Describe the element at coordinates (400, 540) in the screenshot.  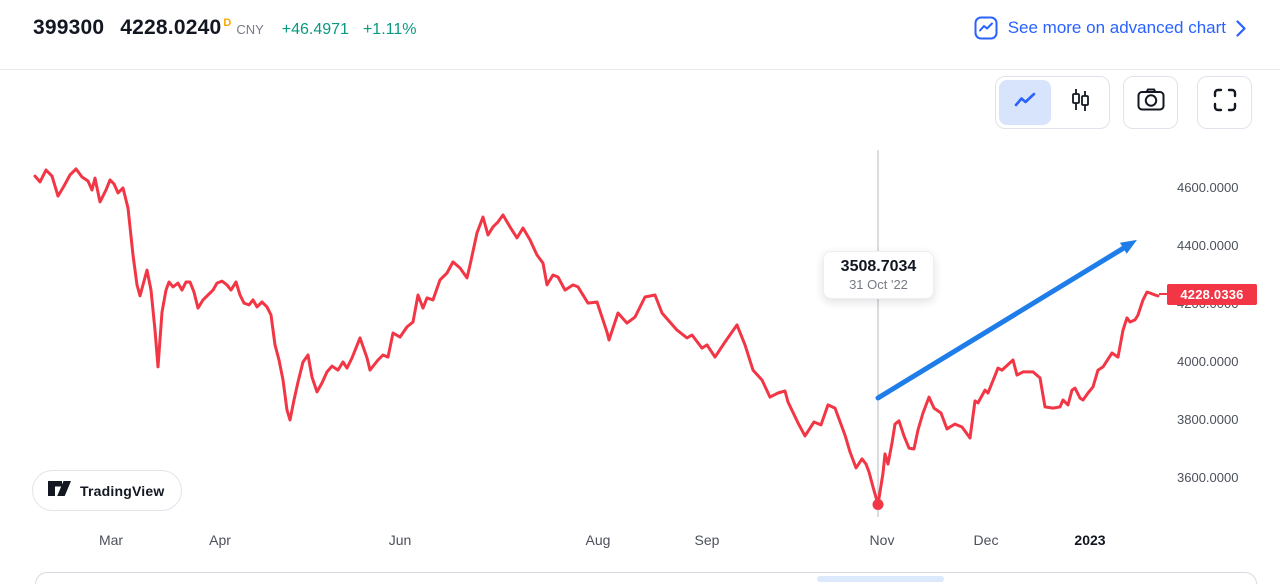
I see `x-axis-tick-label: Jun` at that location.